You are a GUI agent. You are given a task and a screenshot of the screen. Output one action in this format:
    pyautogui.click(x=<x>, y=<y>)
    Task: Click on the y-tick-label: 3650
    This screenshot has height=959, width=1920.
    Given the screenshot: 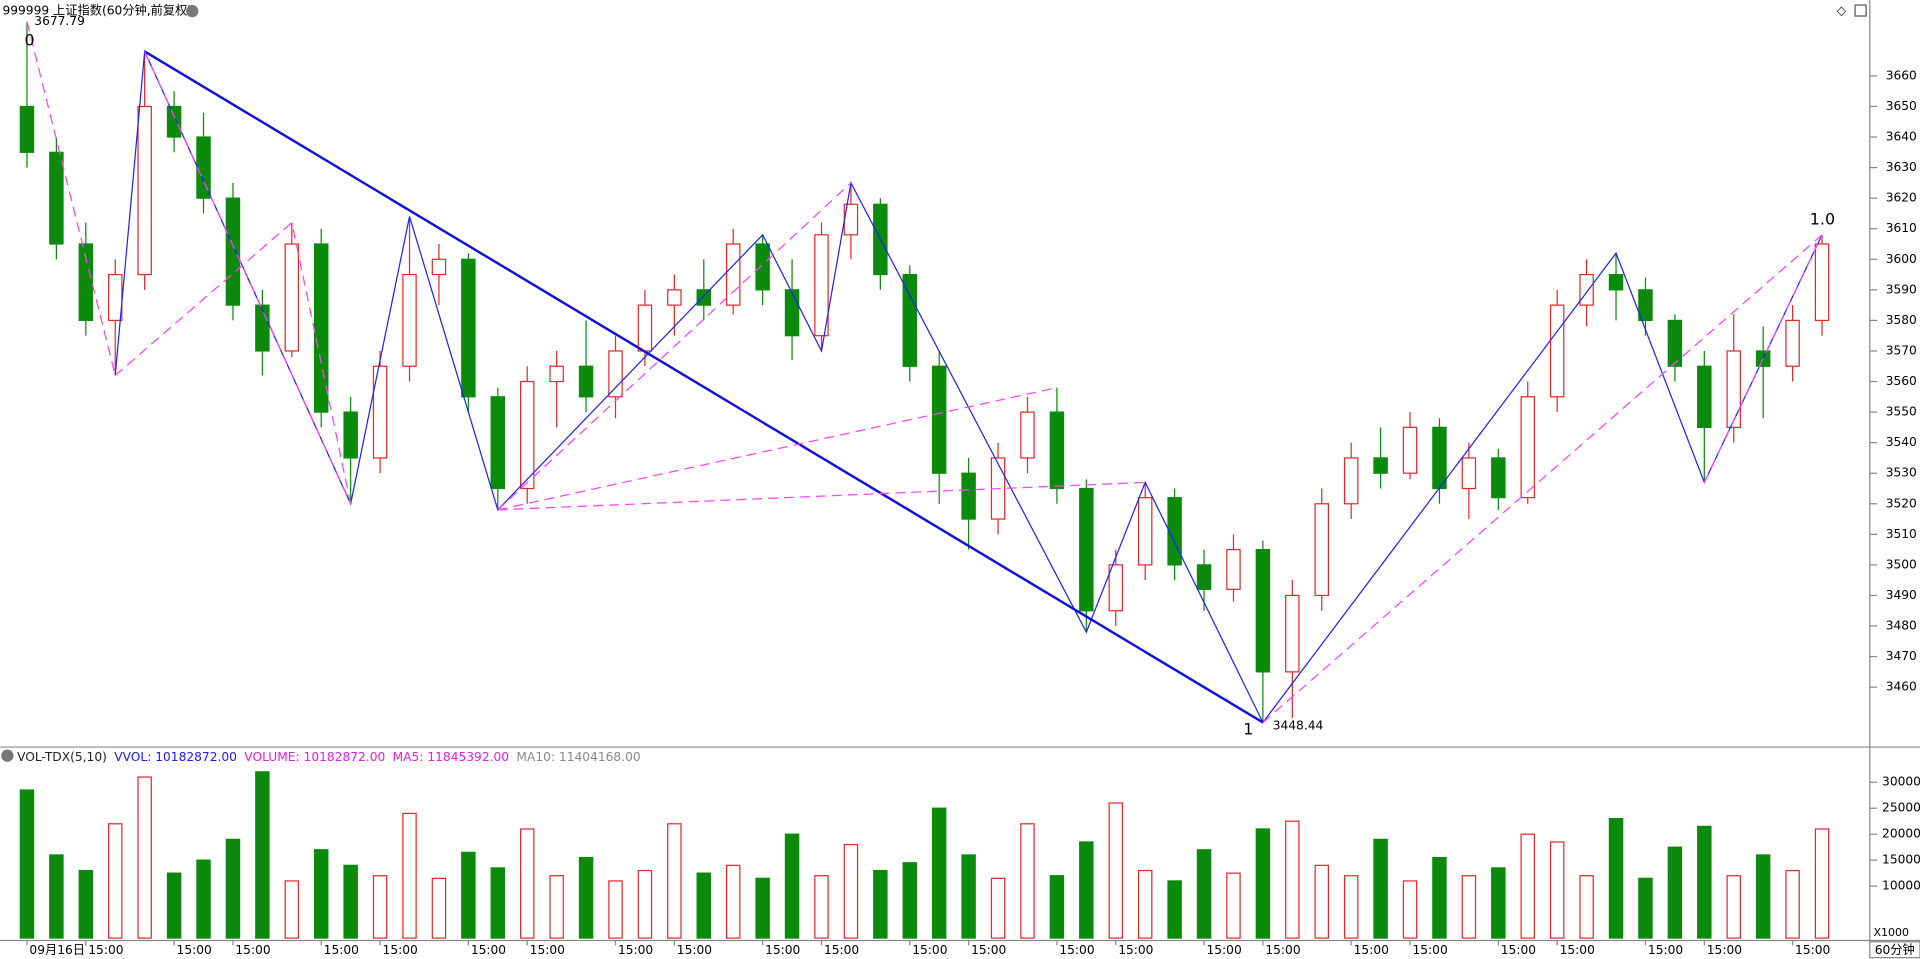 What is the action you would take?
    pyautogui.click(x=1901, y=106)
    